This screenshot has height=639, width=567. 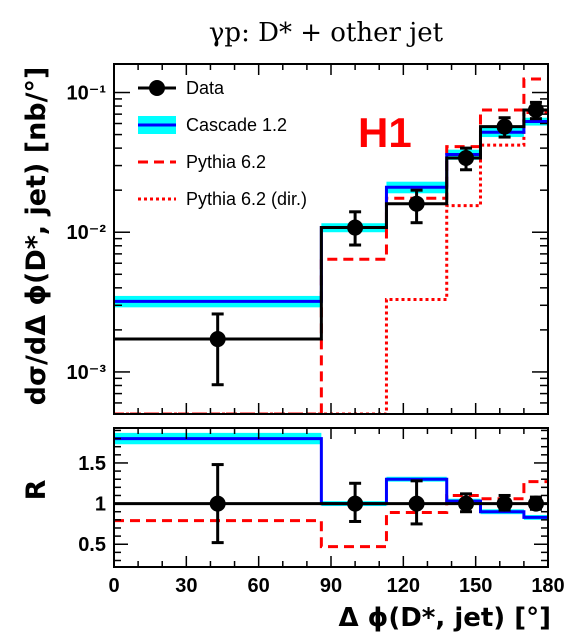 I want to click on top-y-tick-label: 10⁻³, so click(x=87, y=373).